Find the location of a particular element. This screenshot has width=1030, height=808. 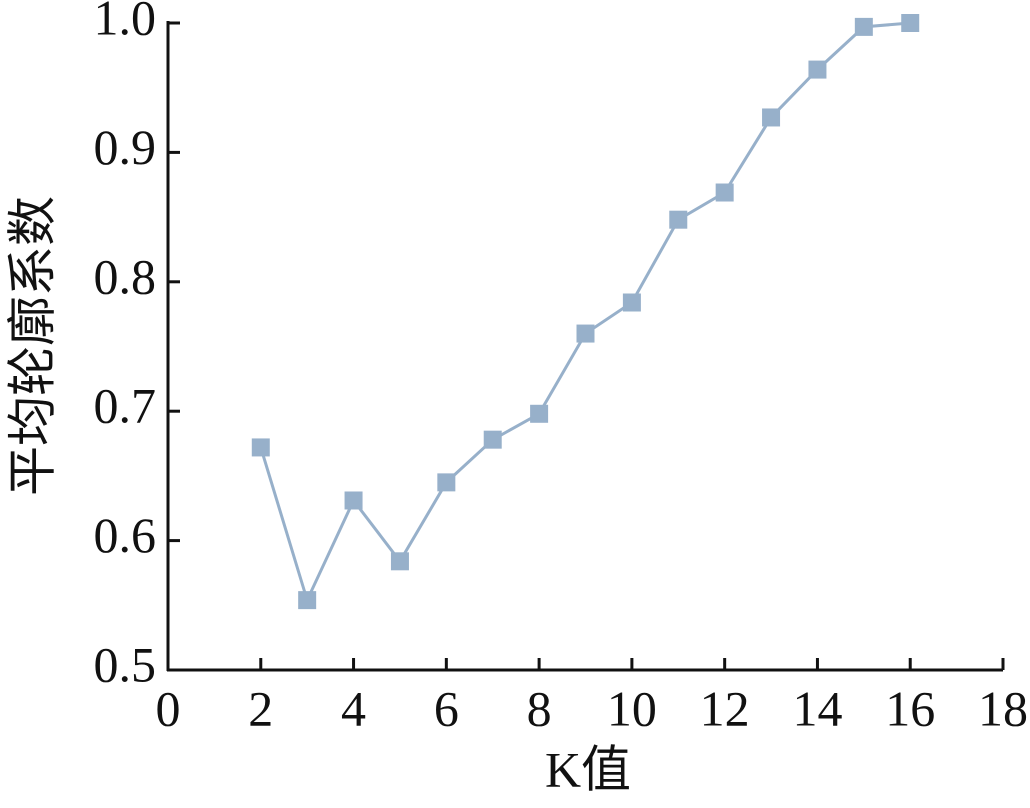

x-tick-label: 0 is located at coordinates (168, 708).